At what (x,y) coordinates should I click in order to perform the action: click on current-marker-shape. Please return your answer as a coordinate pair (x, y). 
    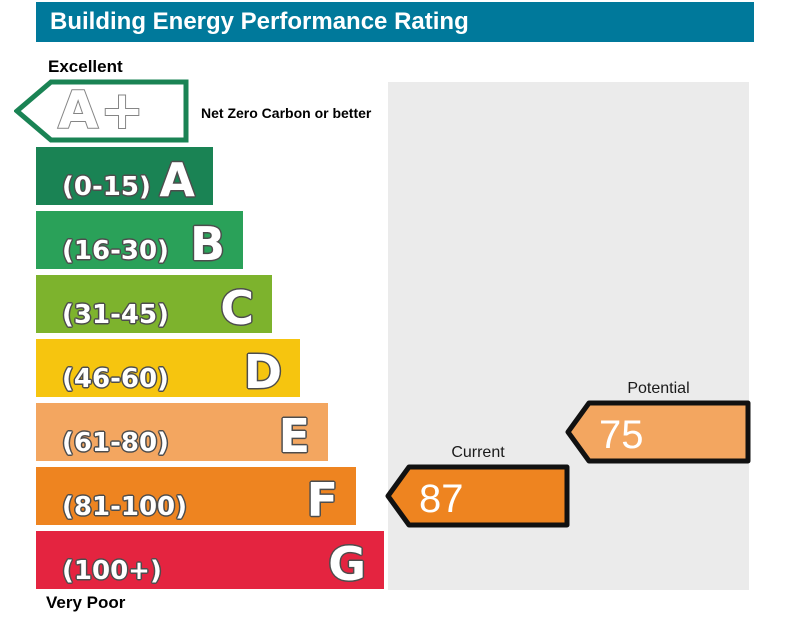
    Looking at the image, I should click on (477, 496).